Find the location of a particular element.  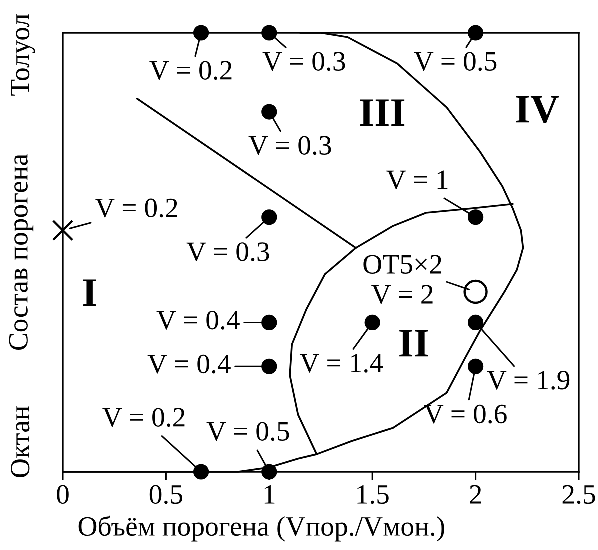

annotation: V = 0.6 is located at coordinates (465, 414).